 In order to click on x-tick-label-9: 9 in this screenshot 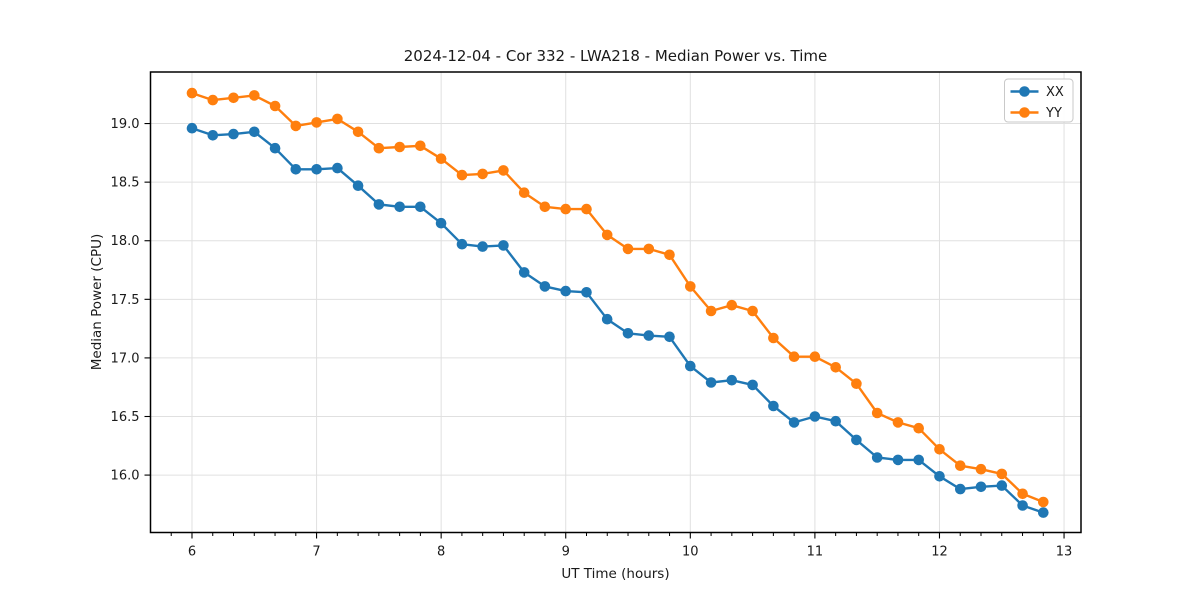, I will do `click(566, 552)`.